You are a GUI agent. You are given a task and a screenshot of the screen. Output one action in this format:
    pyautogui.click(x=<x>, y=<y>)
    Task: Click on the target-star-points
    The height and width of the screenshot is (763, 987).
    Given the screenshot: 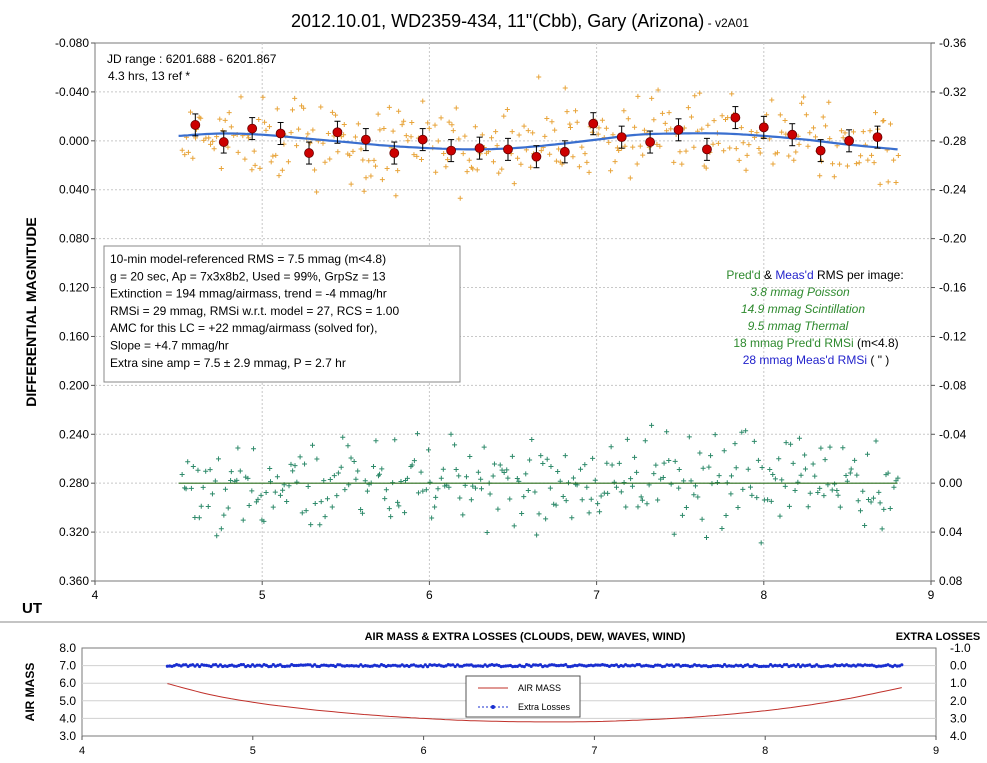 What is the action you would take?
    pyautogui.click(x=540, y=137)
    